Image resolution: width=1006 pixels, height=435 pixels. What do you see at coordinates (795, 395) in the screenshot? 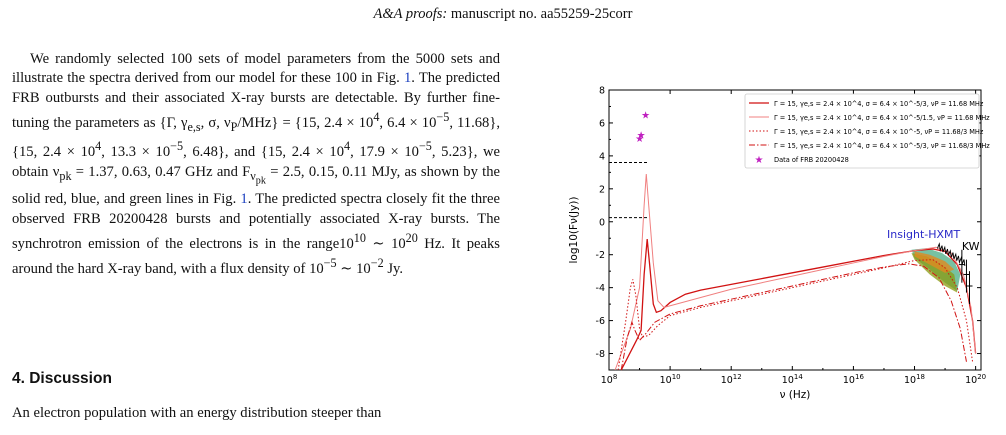
I see `x-axis-label: ν (Hz)` at bounding box center [795, 395].